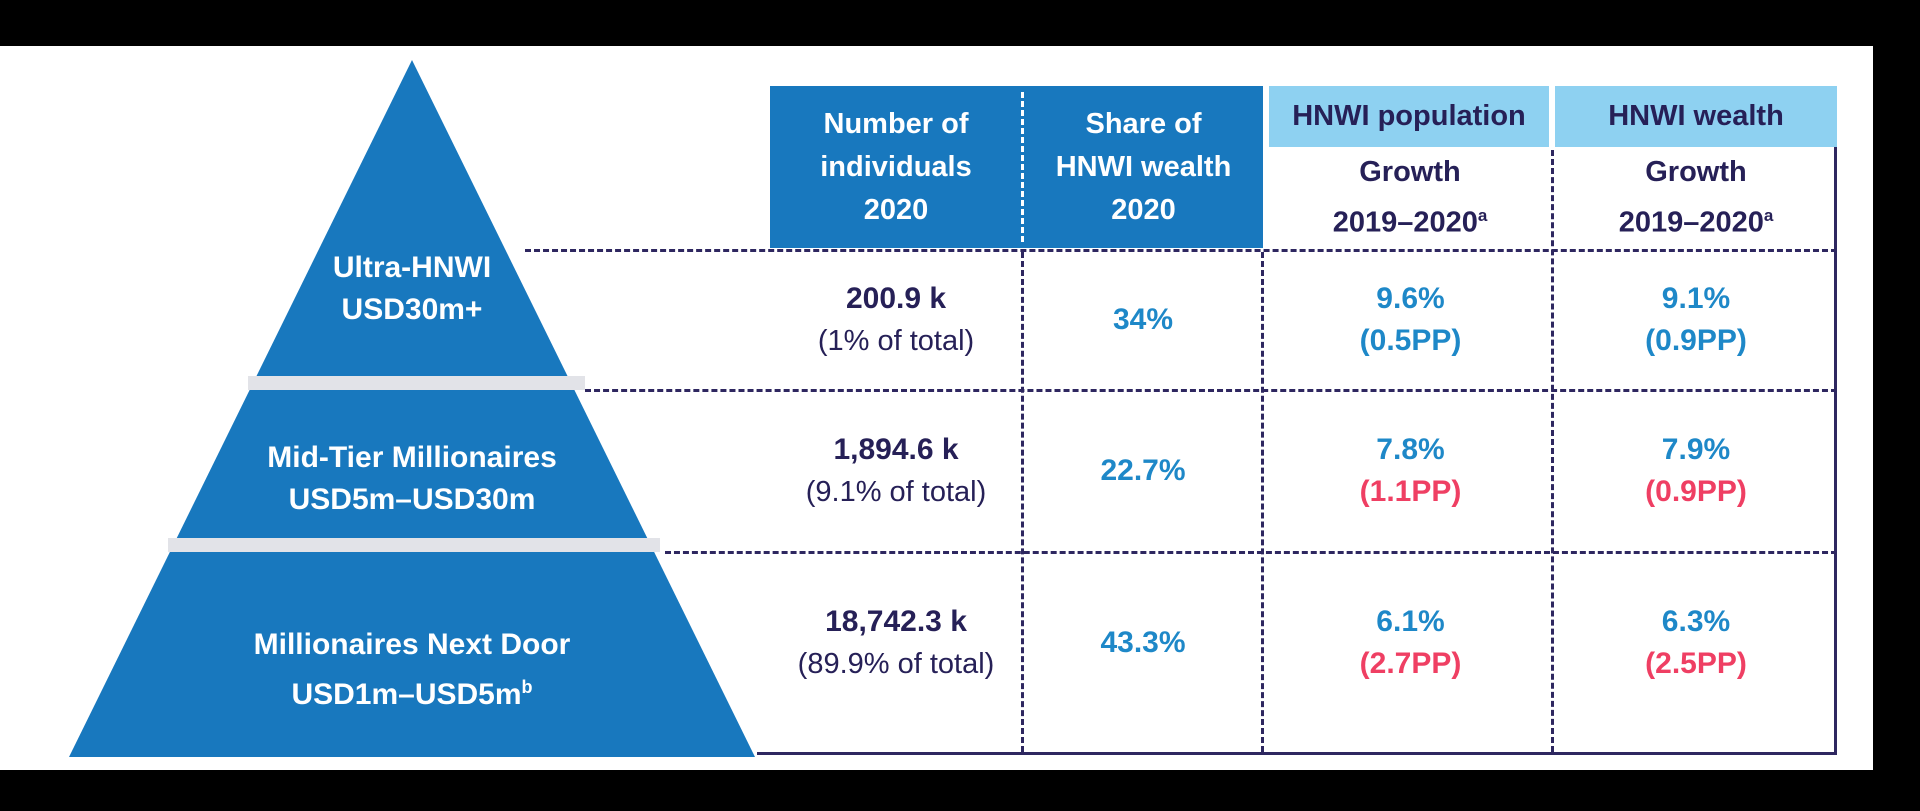  Describe the element at coordinates (1696, 663) in the screenshot. I see `nextdoor-wealth-growth-pp: (2.5PP)` at that location.